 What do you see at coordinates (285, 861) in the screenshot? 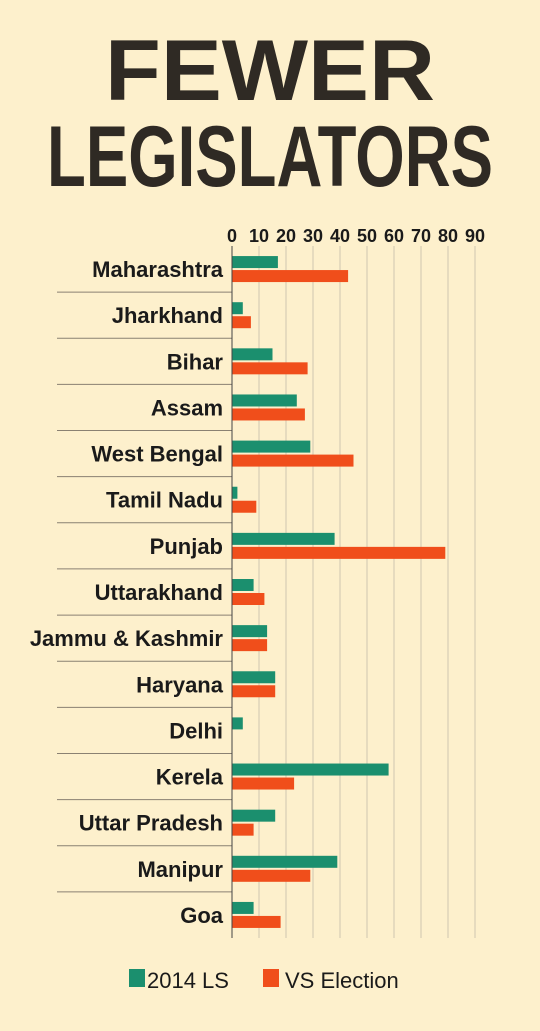
I see `bar-2014-ls-manipur` at bounding box center [285, 861].